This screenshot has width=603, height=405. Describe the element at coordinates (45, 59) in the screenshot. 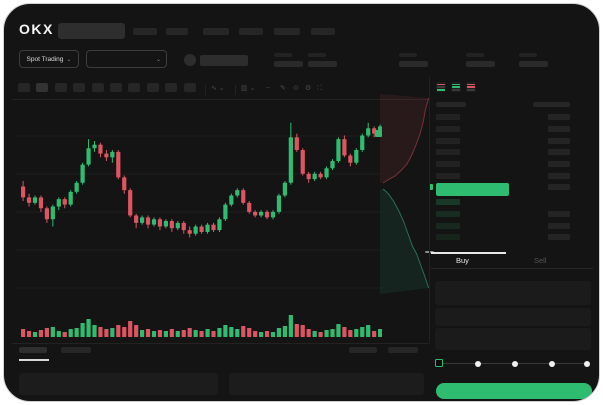

I see `market-type-label: Spot Trading` at that location.